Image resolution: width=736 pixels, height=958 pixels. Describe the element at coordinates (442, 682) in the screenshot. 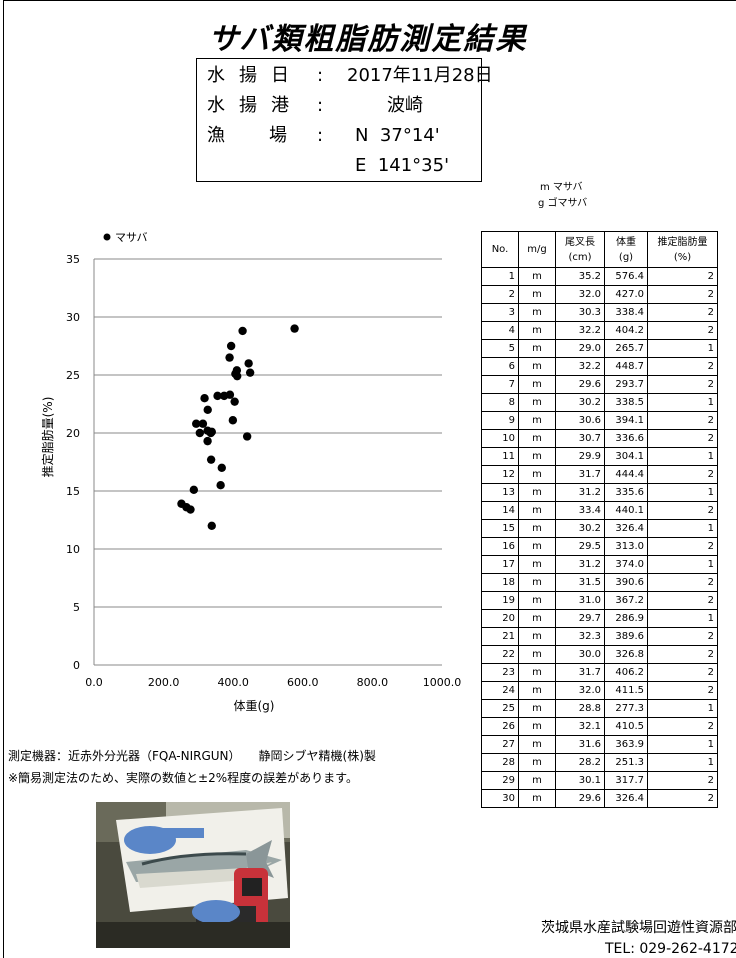

I see `x-tick-label: 1000.0` at that location.